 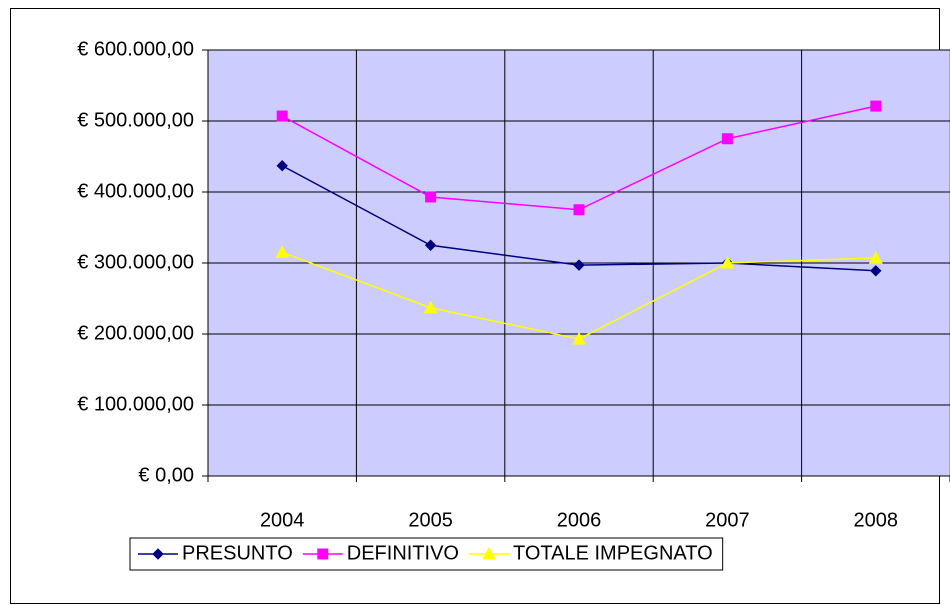 What do you see at coordinates (135, 333) in the screenshot?
I see `y-tick-label: € 200.000,00` at bounding box center [135, 333].